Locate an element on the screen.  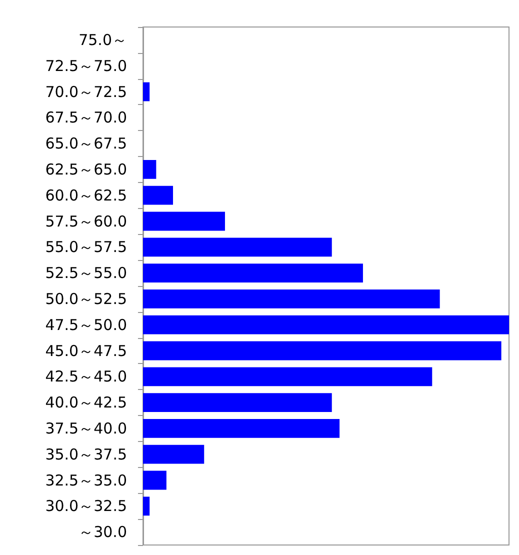
y-tick-label: 55.0～57.5 is located at coordinates (86, 247).